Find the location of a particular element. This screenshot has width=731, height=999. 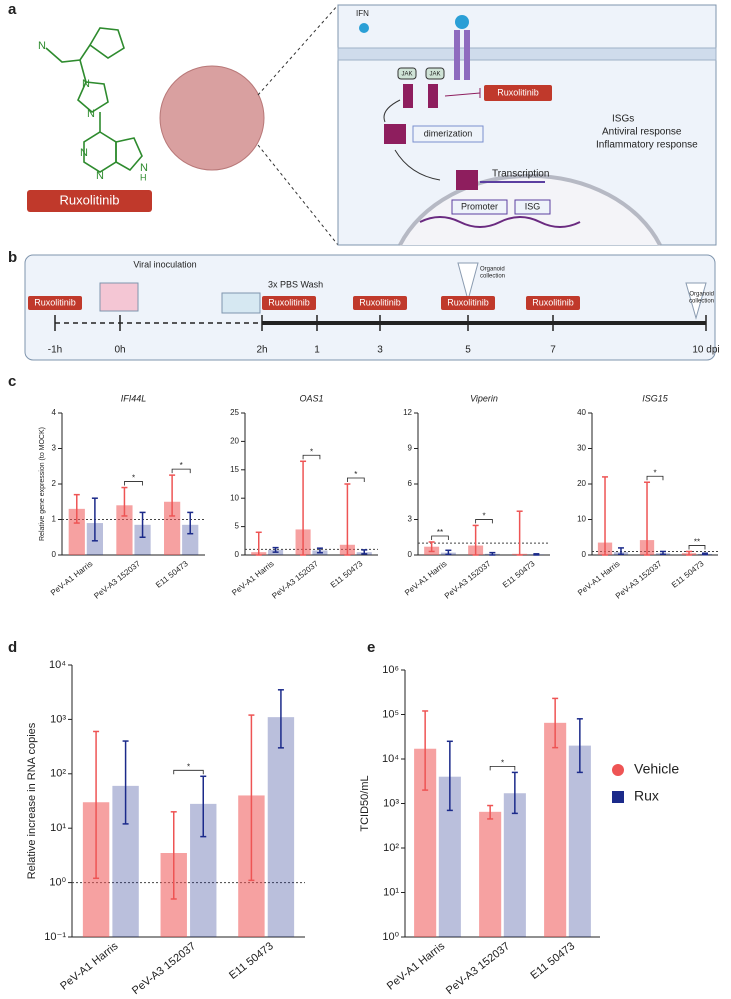

gene-box is located at coordinates (532, 207).